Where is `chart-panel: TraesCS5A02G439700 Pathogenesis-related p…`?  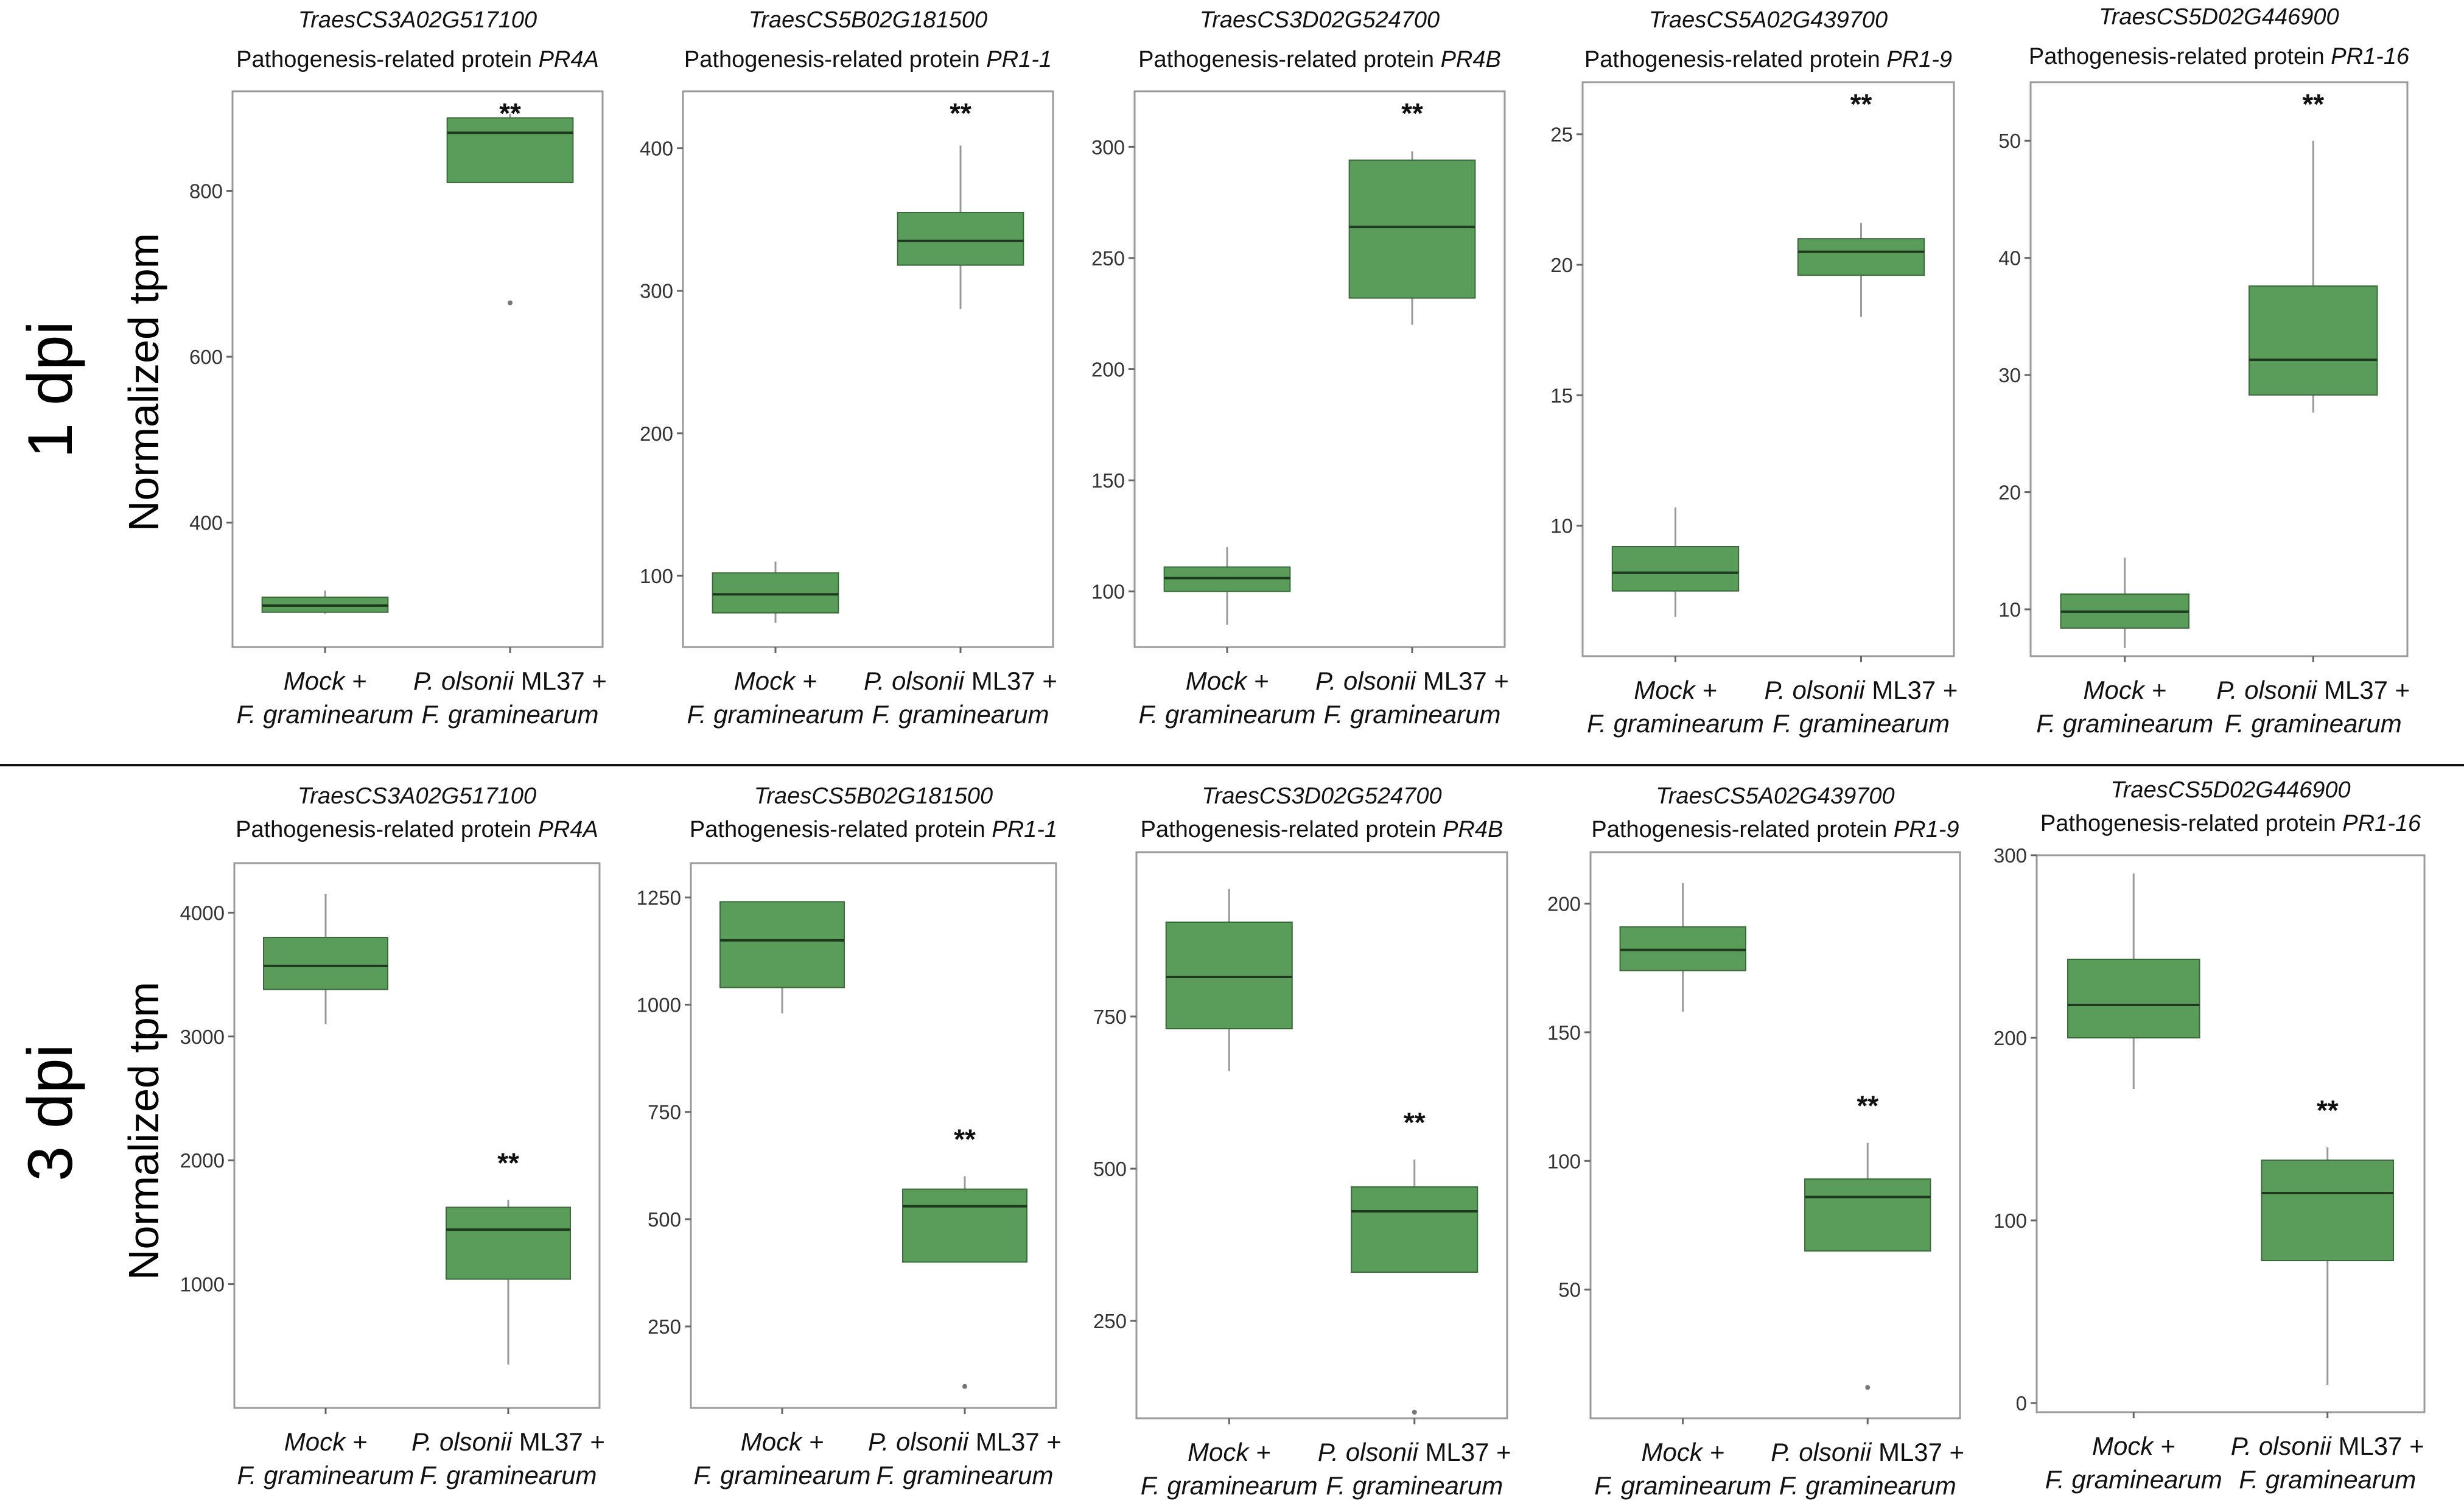 chart-panel: TraesCS5A02G439700 Pathogenesis-related p… is located at coordinates (1755, 1141).